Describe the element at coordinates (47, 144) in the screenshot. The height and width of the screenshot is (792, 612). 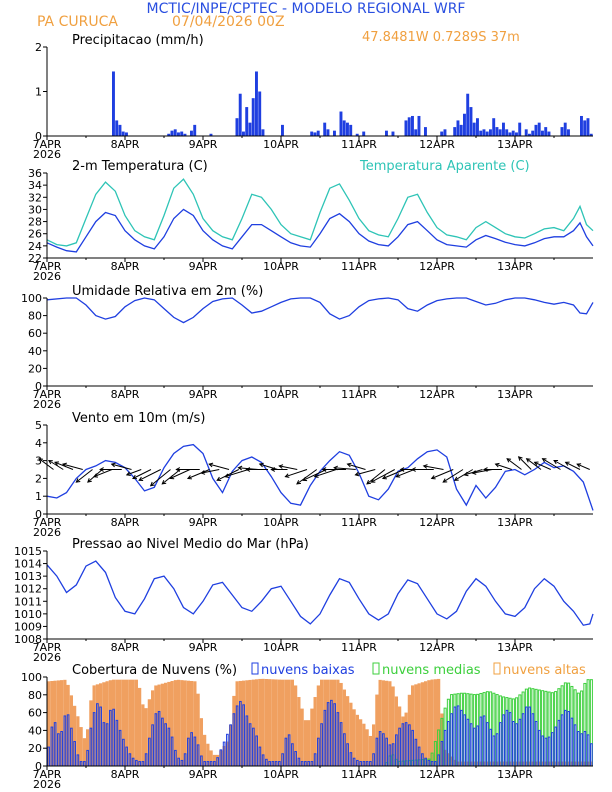
I see `x-tick-label: 7APR` at that location.